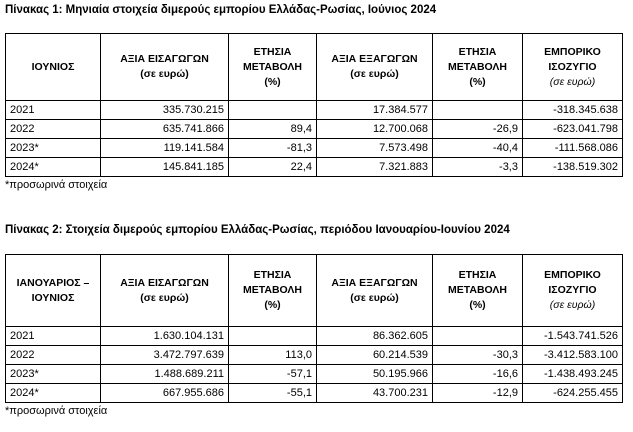 The height and width of the screenshot is (432, 633). Describe the element at coordinates (164, 336) in the screenshot. I see `cell: 1.630.104.131` at that location.